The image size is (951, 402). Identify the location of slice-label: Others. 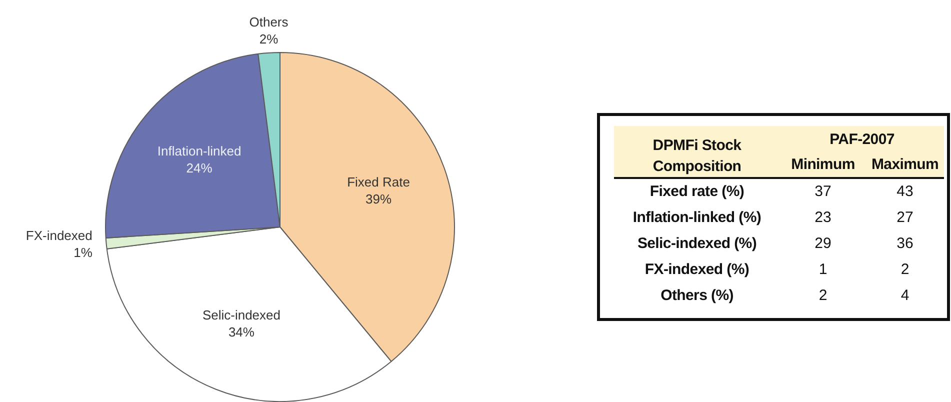
(269, 22).